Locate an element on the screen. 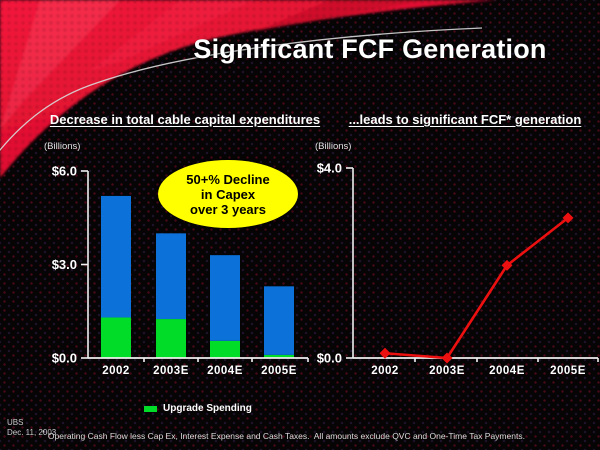  diamond-marker-2005E is located at coordinates (568, 218).